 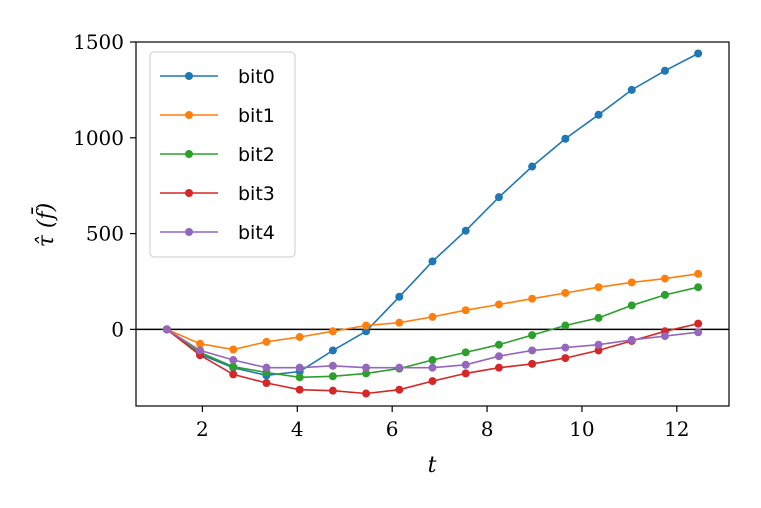 What do you see at coordinates (217, 194) in the screenshot?
I see `legend-item-bit3: bit3` at bounding box center [217, 194].